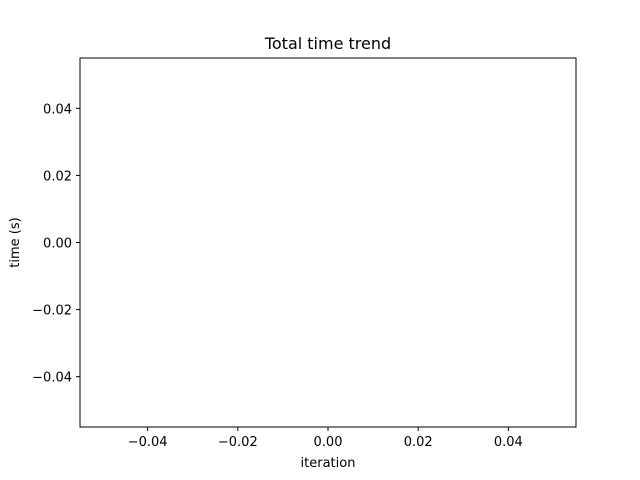  What do you see at coordinates (52, 311) in the screenshot?
I see `y-tick-label: −0.02` at bounding box center [52, 311].